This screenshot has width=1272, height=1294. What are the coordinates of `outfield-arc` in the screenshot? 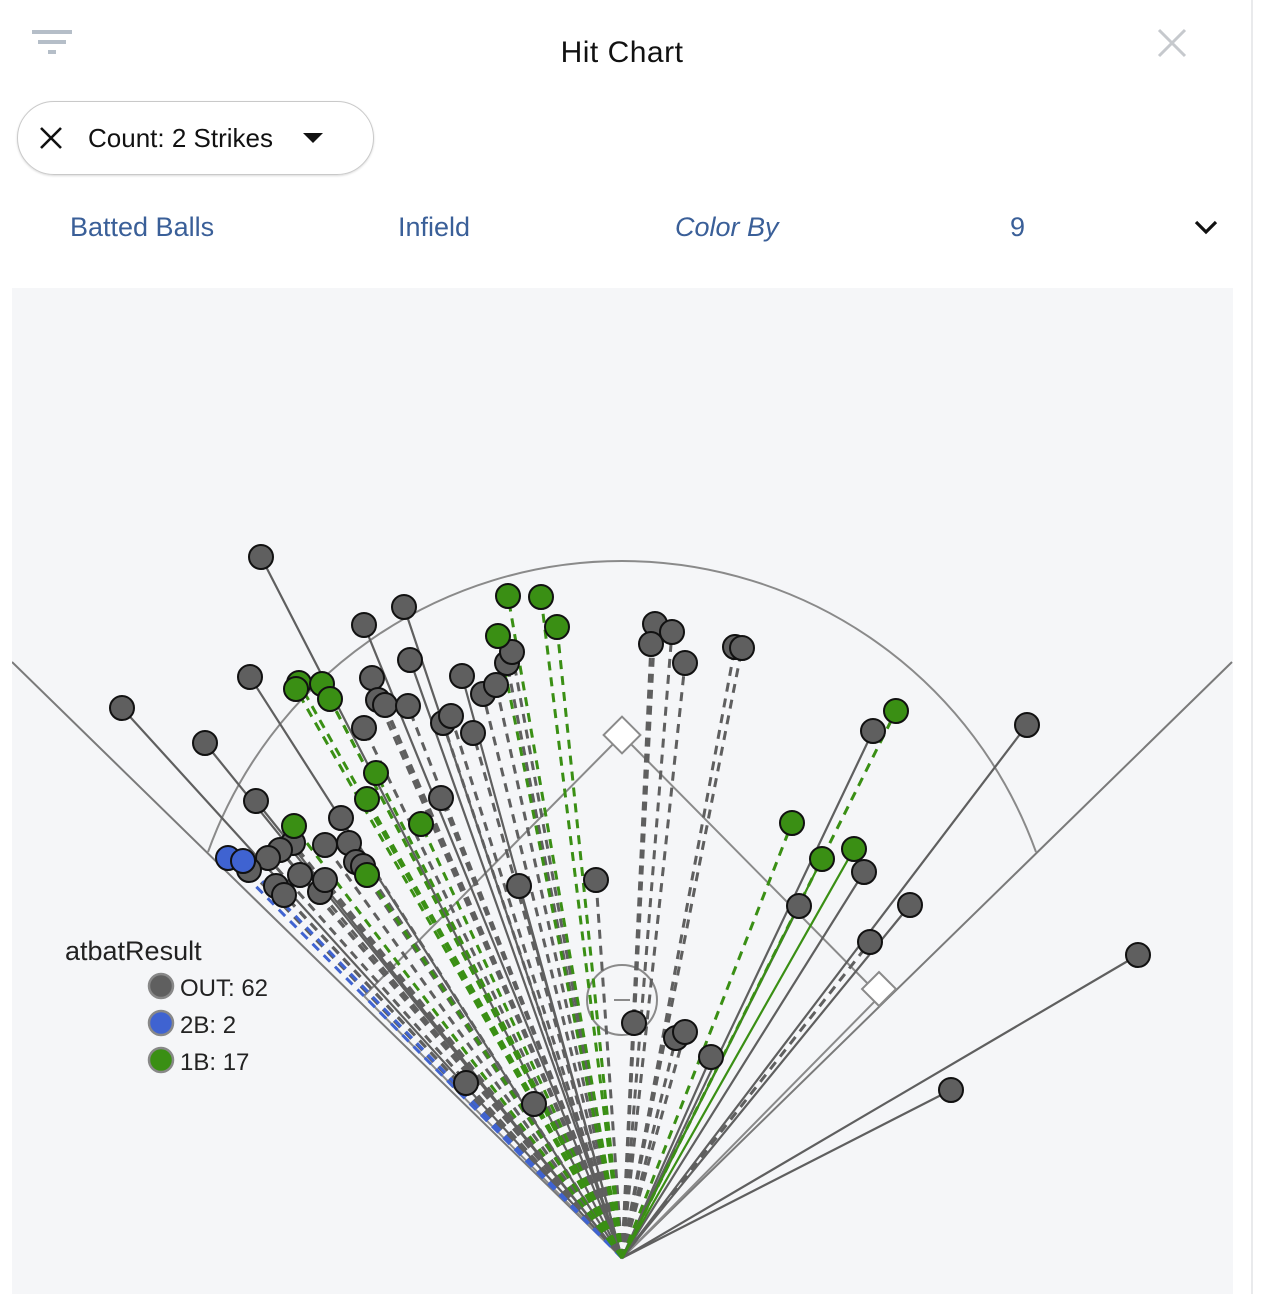 It's located at (622, 706).